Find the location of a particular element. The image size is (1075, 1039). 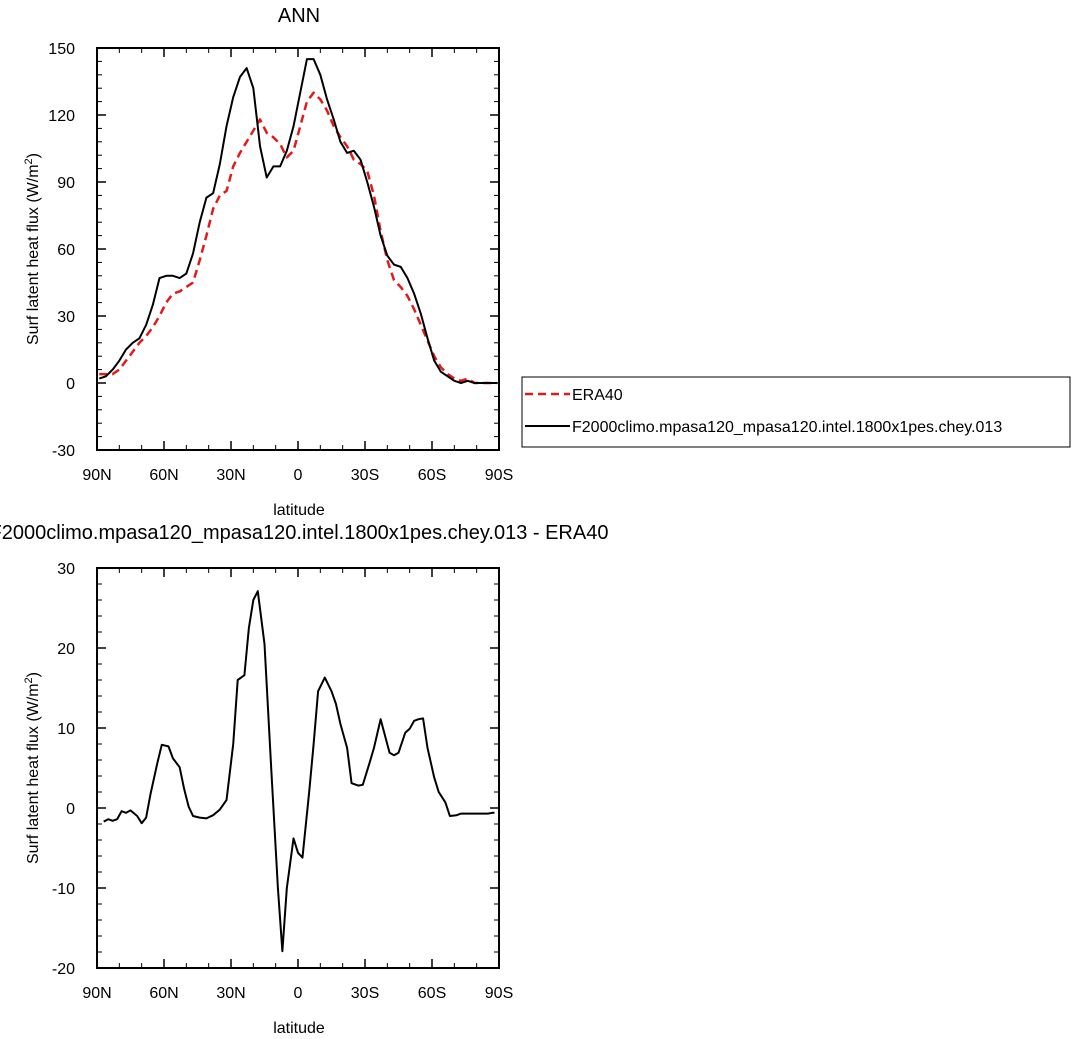

top-xtick-label: 90N is located at coordinates (96, 475).